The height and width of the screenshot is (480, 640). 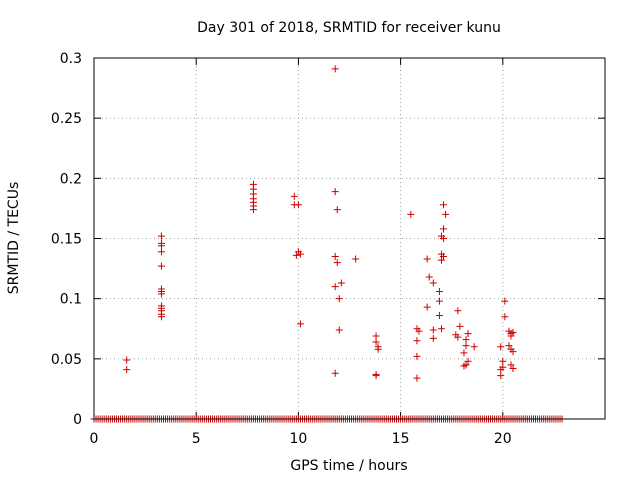 I want to click on y-tick-label: 0.3, so click(x=71, y=59).